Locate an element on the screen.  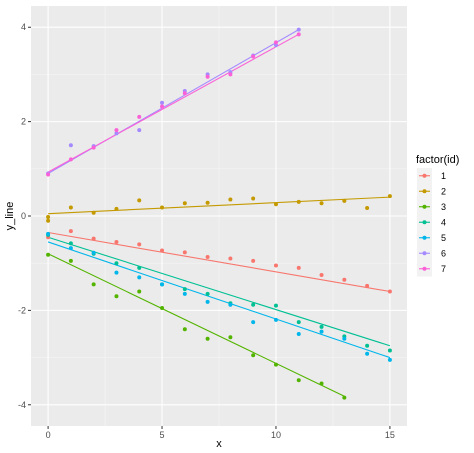
legend-label: 4 is located at coordinates (443, 222).